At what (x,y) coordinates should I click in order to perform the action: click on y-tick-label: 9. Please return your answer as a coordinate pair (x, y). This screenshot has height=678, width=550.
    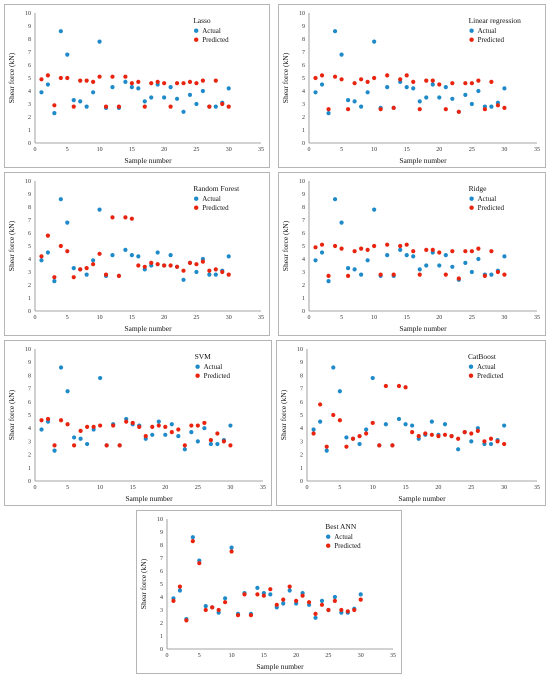
    Looking at the image, I should click on (29, 363).